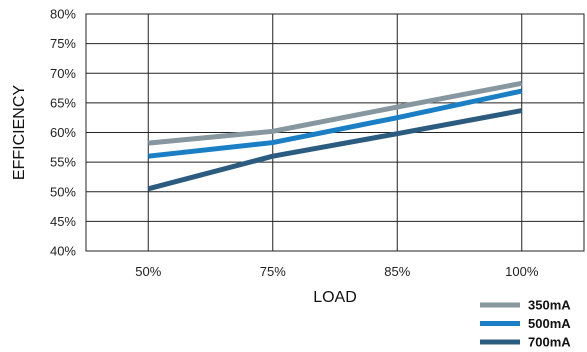 This screenshot has height=352, width=587. Describe the element at coordinates (63, 73) in the screenshot. I see `y-tick-label: 70%` at that location.